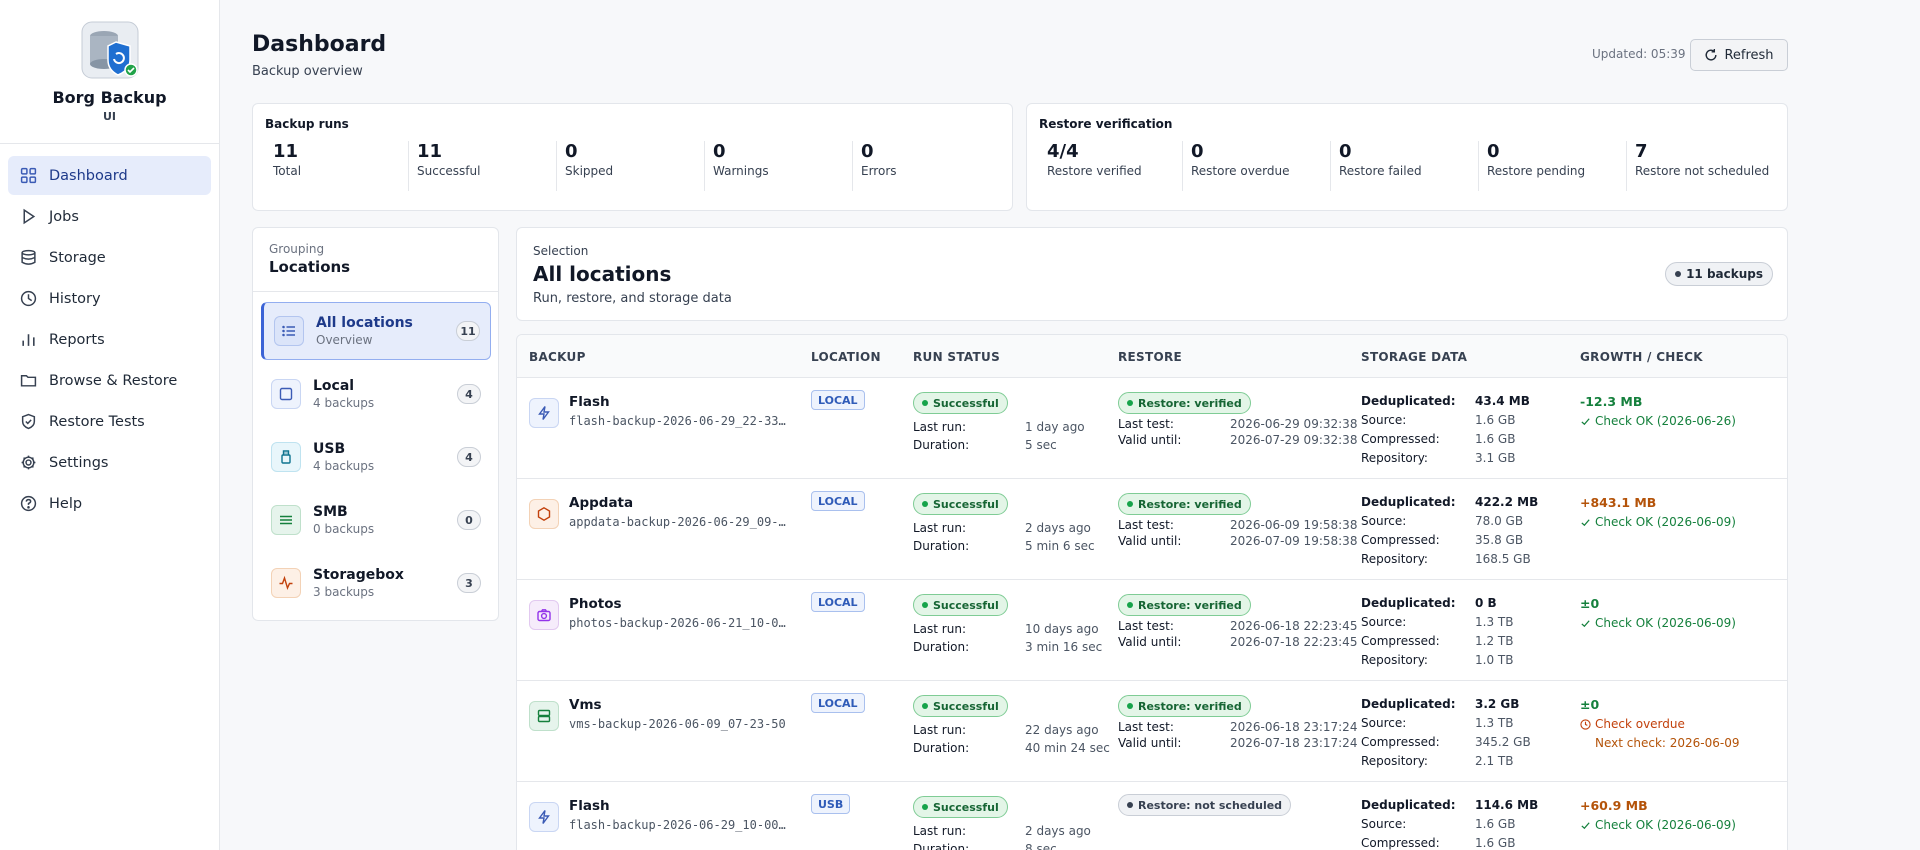 Image resolution: width=1920 pixels, height=850 pixels. What do you see at coordinates (376, 520) in the screenshot?
I see `location-smb: SMB 0 backups 0` at bounding box center [376, 520].